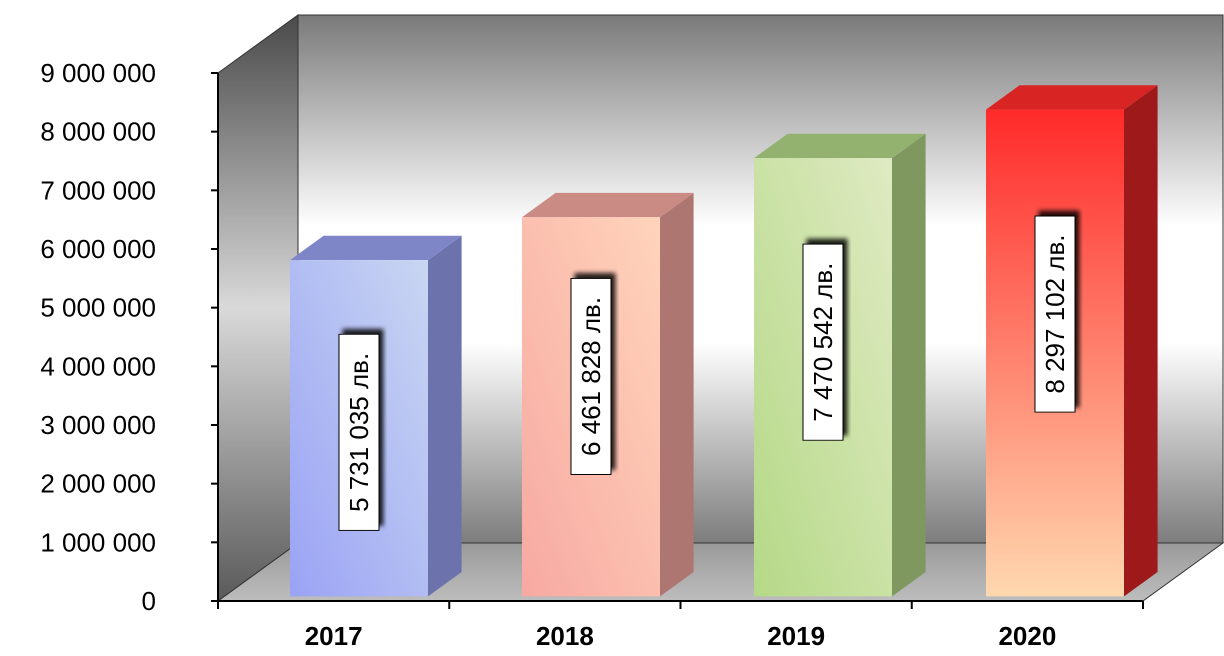 The height and width of the screenshot is (656, 1224). I want to click on x-tick-label: 2020, so click(1027, 636).